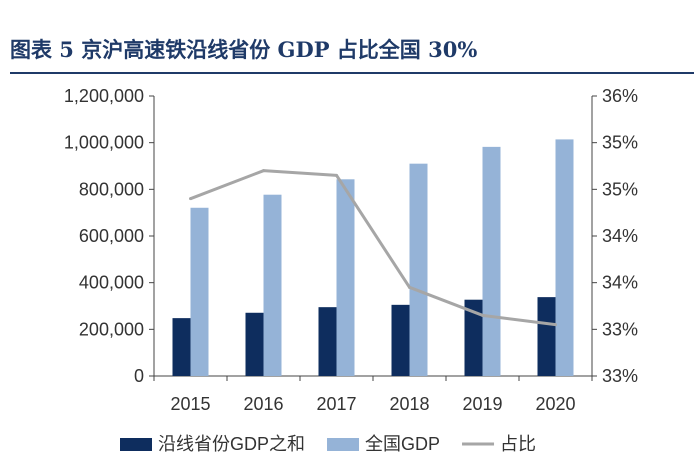  What do you see at coordinates (518, 444) in the screenshot?
I see `legend-label: 占比` at bounding box center [518, 444].